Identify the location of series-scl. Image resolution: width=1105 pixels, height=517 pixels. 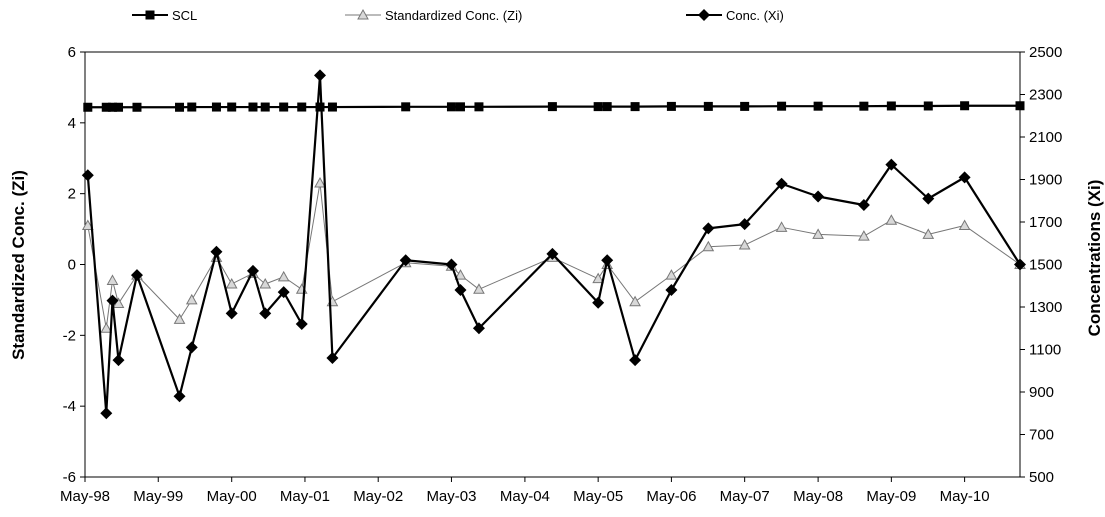
(554, 106).